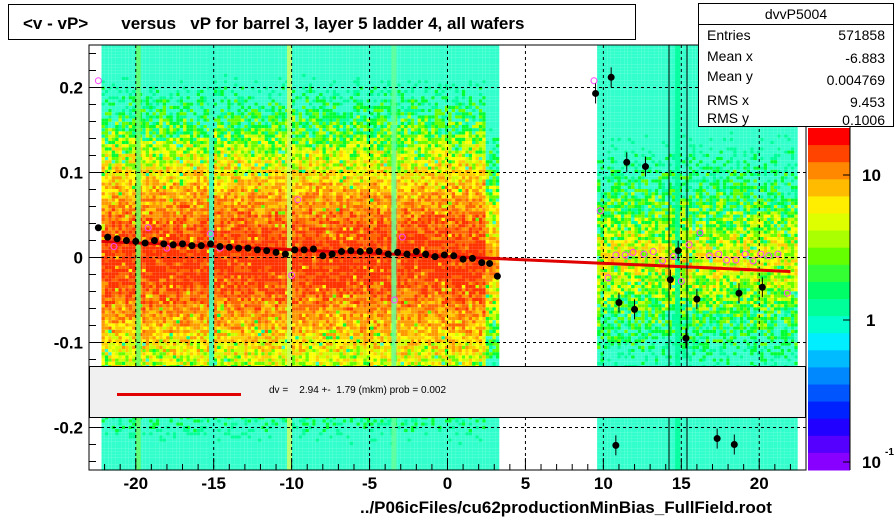  I want to click on stats-name: dvvP5004, so click(796, 14).